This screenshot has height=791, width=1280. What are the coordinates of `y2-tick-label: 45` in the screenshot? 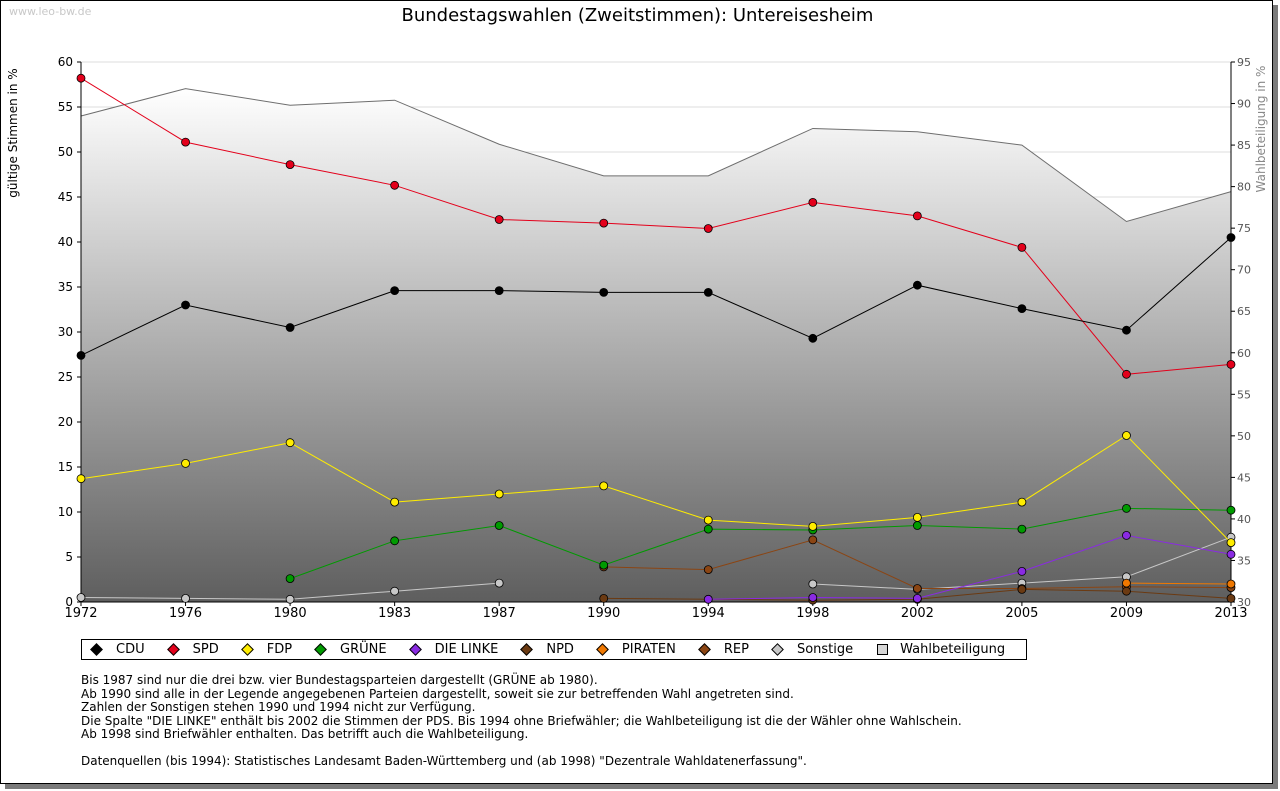 It's located at (1244, 477).